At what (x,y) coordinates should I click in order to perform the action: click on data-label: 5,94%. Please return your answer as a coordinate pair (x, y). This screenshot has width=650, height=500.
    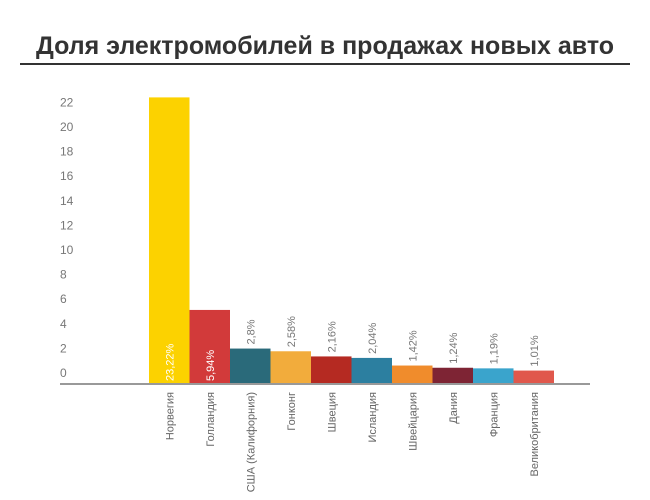
    Looking at the image, I should click on (211, 365).